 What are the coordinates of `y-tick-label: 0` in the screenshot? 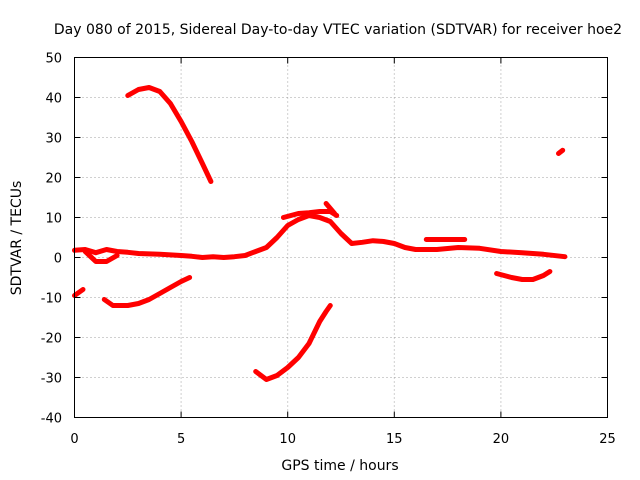 It's located at (58, 259).